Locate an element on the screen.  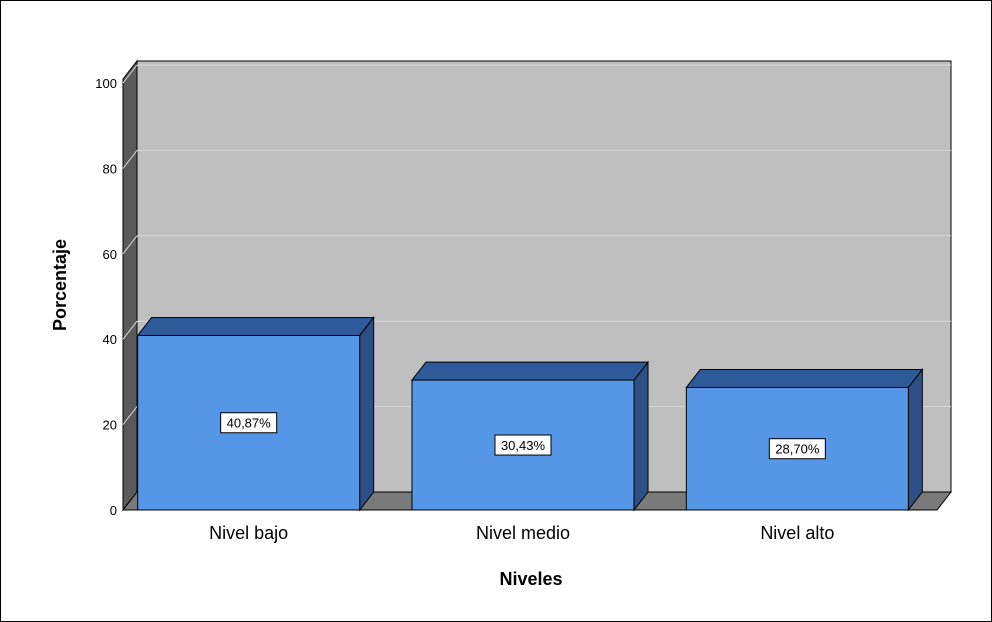
x-tick-label: Nivel bajo is located at coordinates (248, 533).